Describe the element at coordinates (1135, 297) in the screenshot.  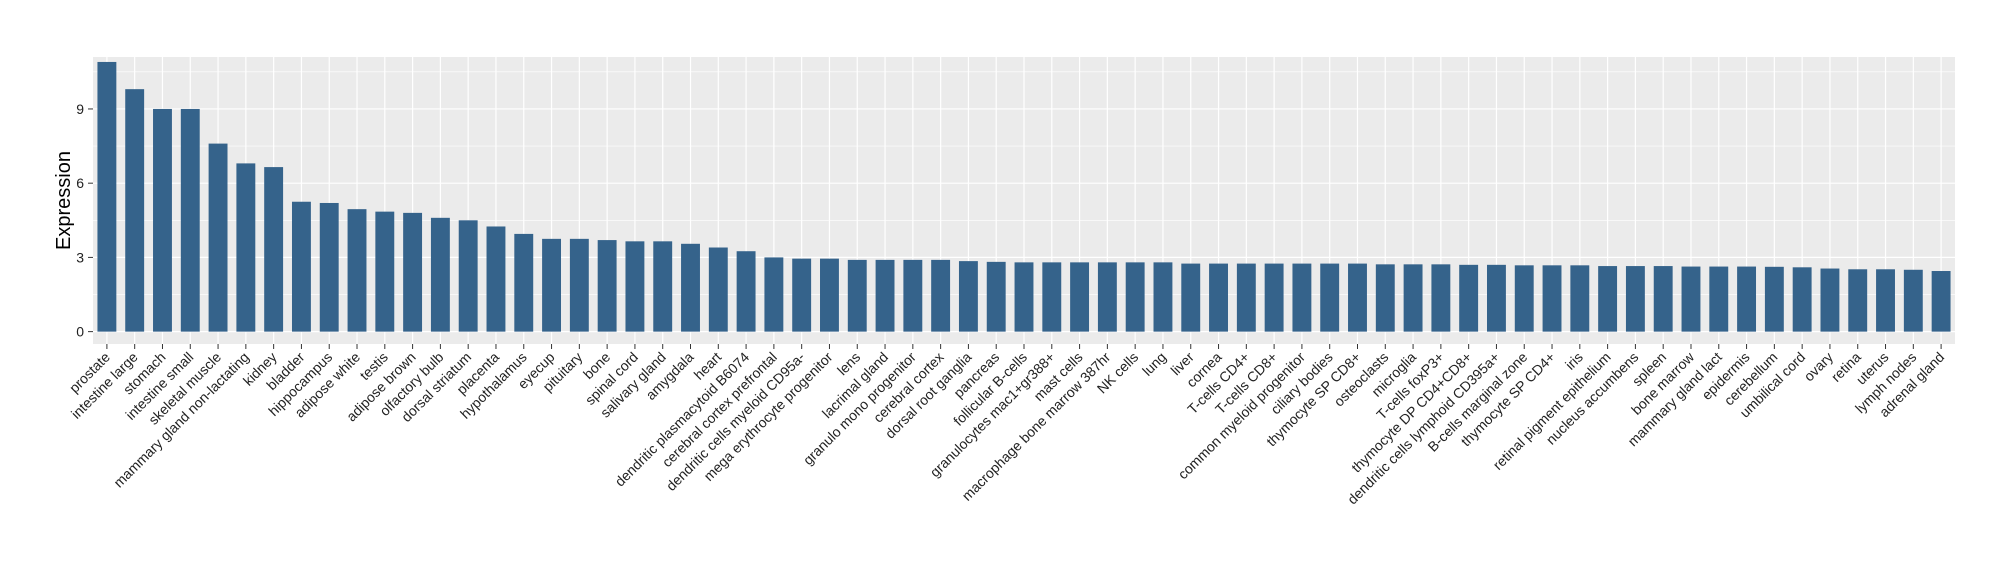
I see `bar-nk-cells` at that location.